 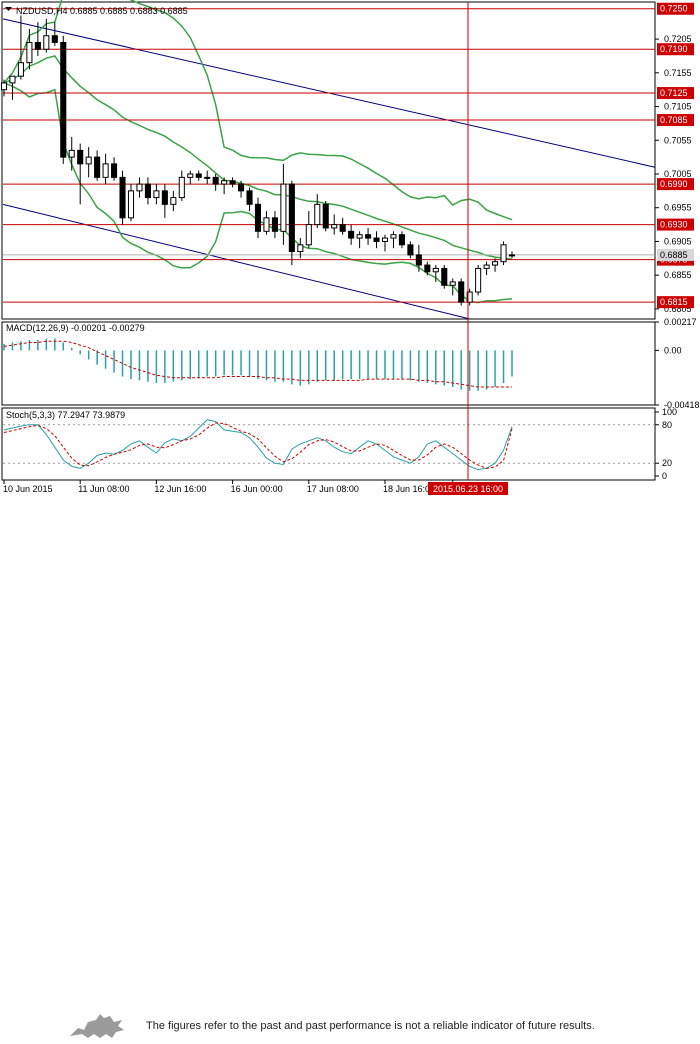 What do you see at coordinates (664, 476) in the screenshot?
I see `stoch-tick-label: 0` at bounding box center [664, 476].